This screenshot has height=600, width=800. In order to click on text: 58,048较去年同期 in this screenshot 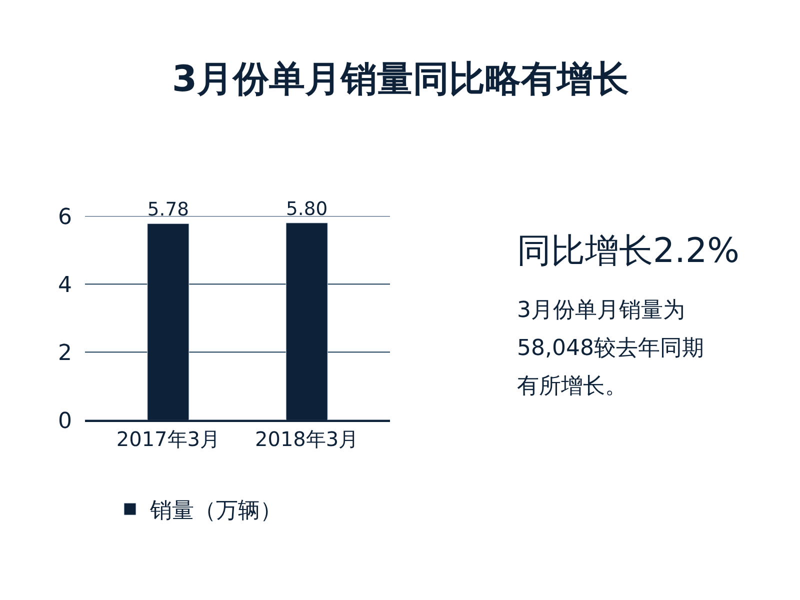, I will do `click(610, 348)`.